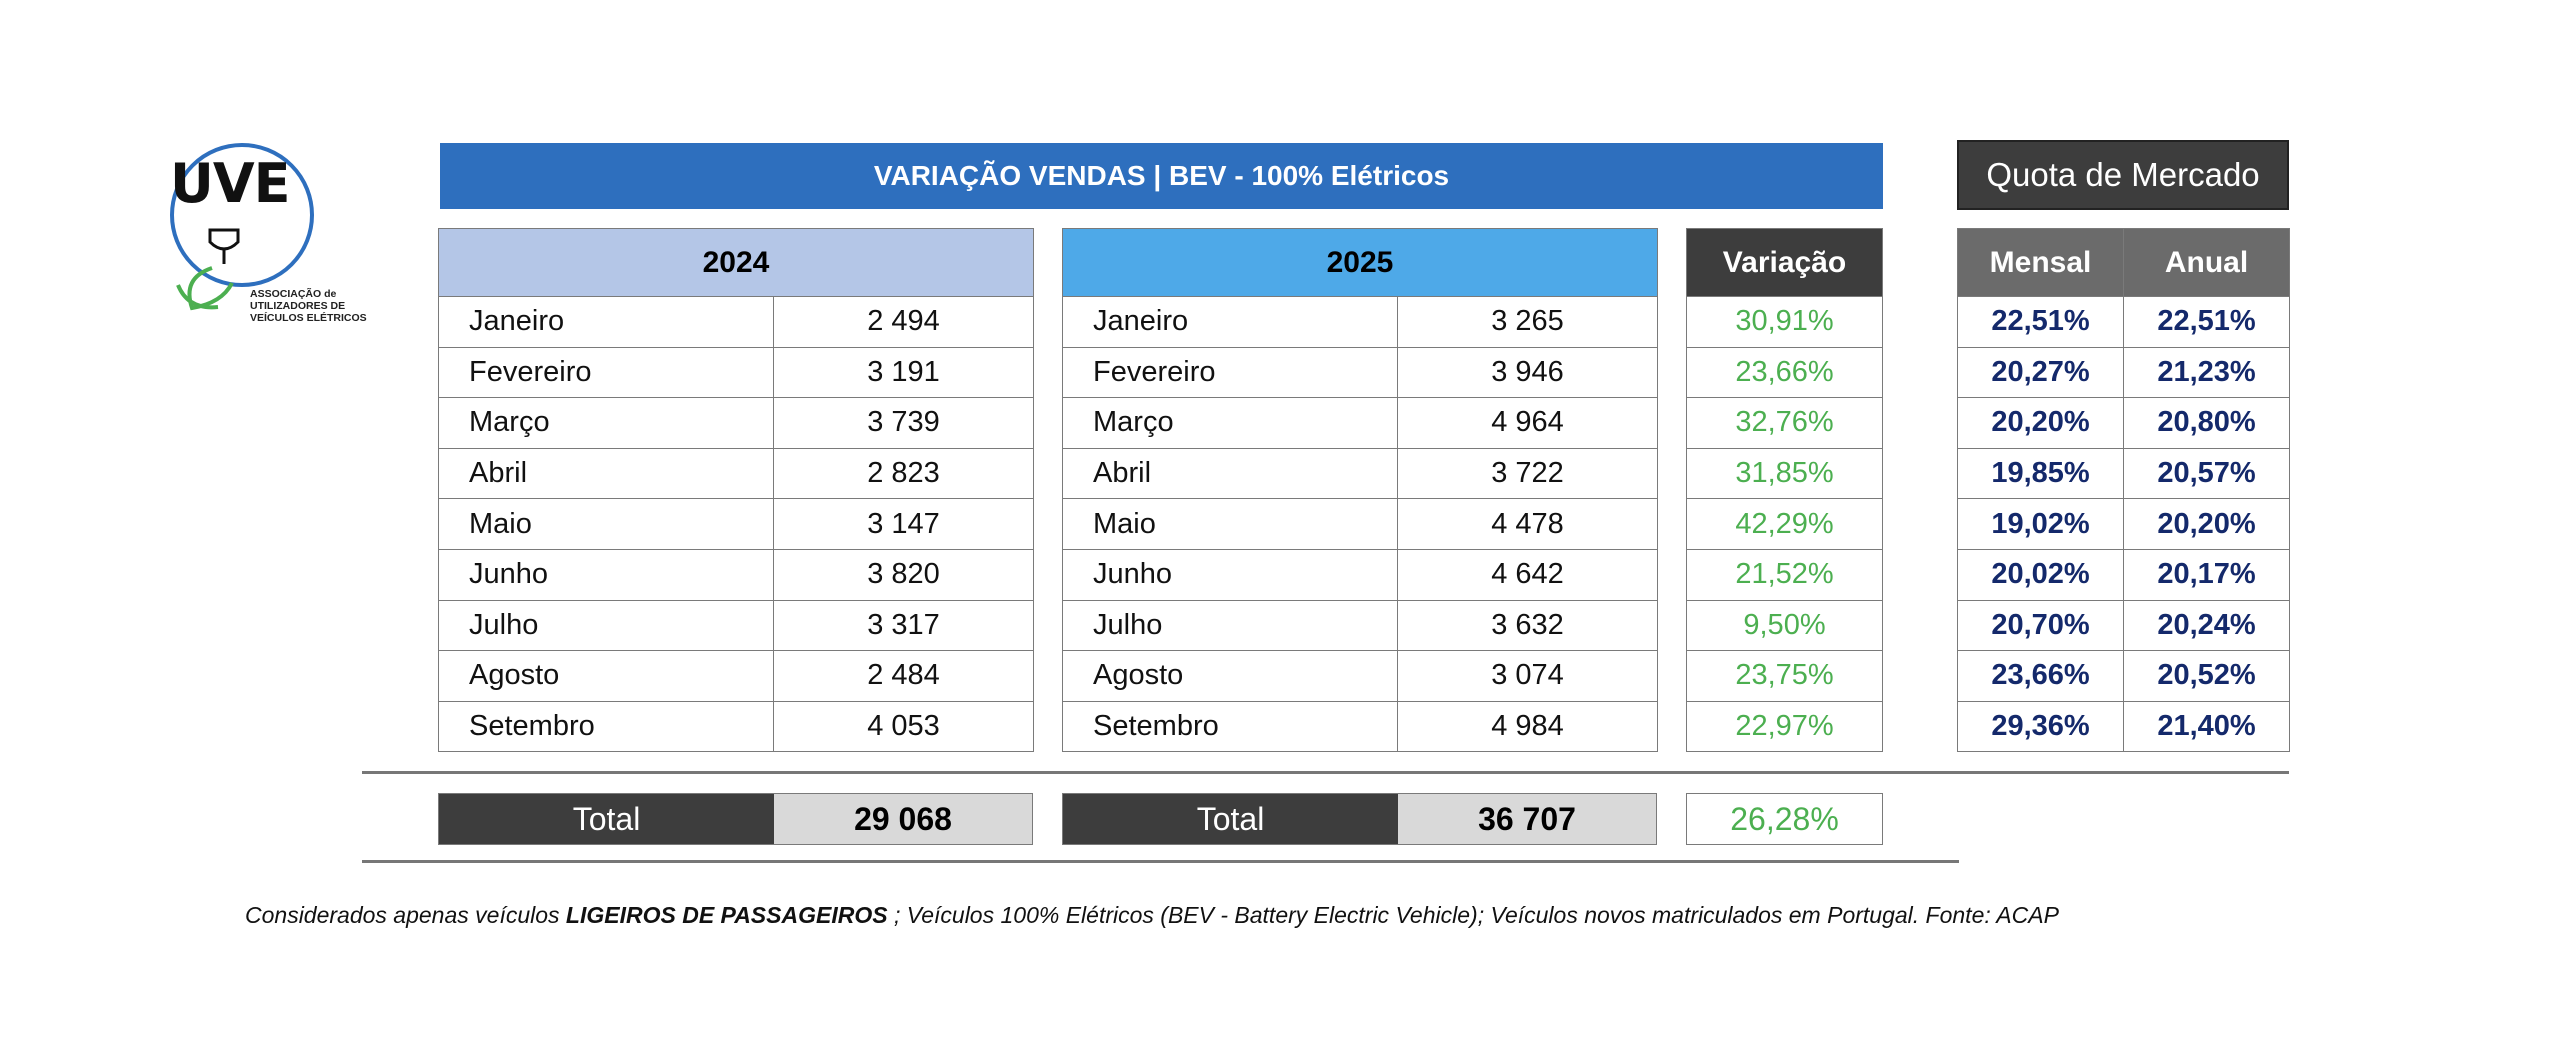 Image resolution: width=2560 pixels, height=1061 pixels. I want to click on table-row: 23,75%, so click(1784, 676).